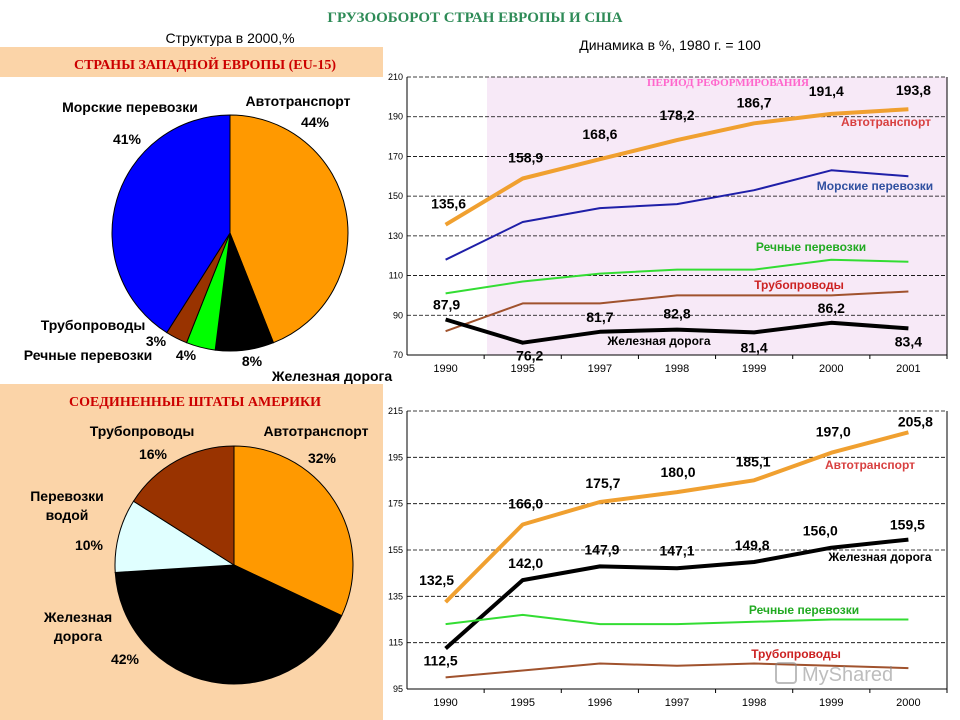 The image size is (960, 720). I want to click on eu-line-ytick: 70, so click(398, 355).